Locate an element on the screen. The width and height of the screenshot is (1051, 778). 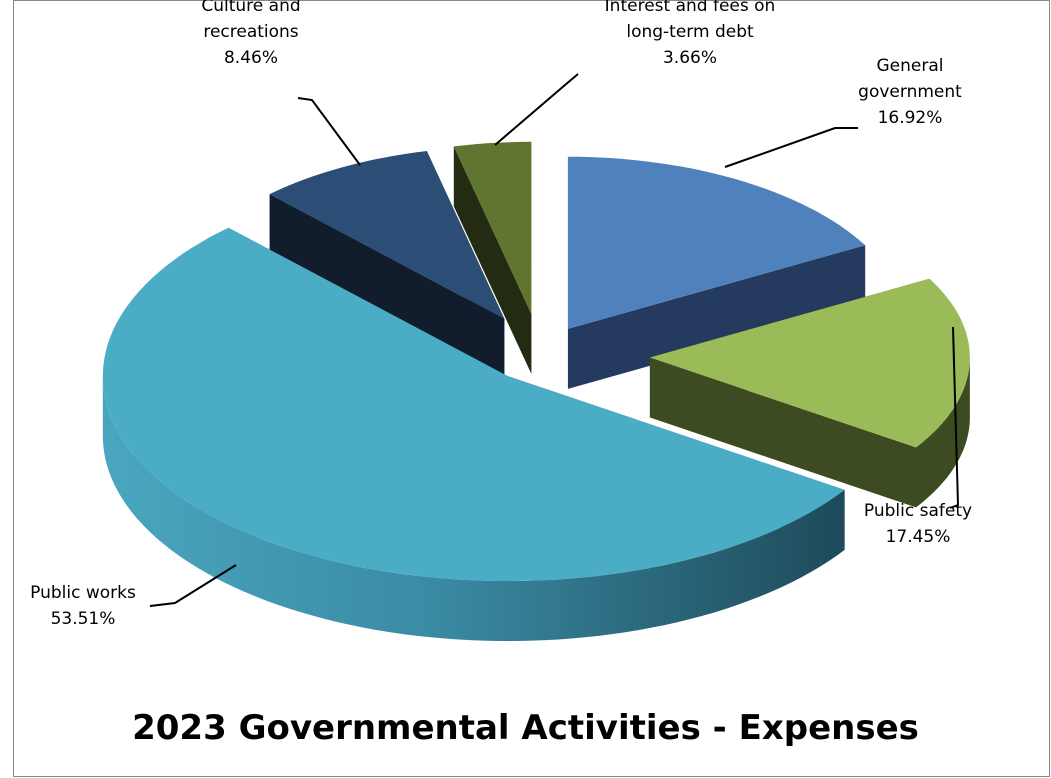
slice-label-line: government is located at coordinates (910, 92).